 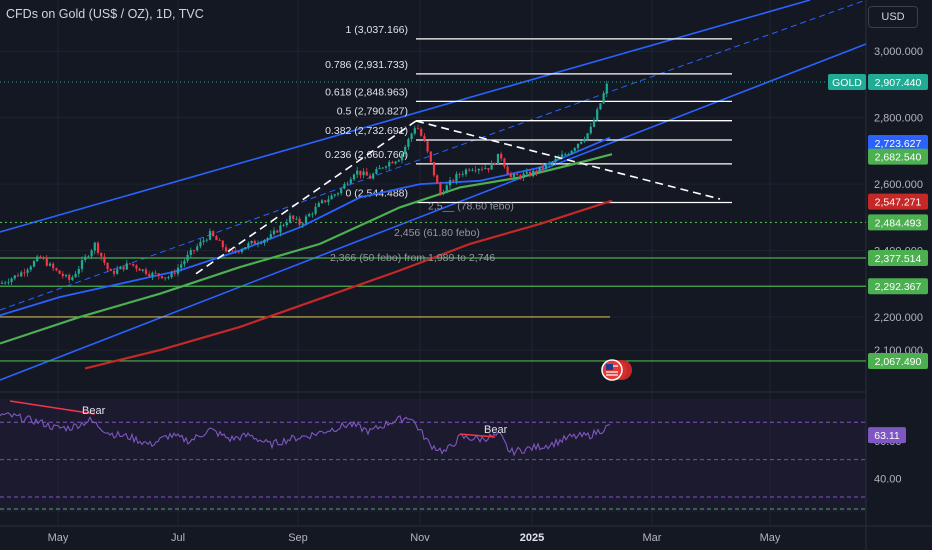 I want to click on price-tick-label: 2,600.000, so click(x=898, y=185).